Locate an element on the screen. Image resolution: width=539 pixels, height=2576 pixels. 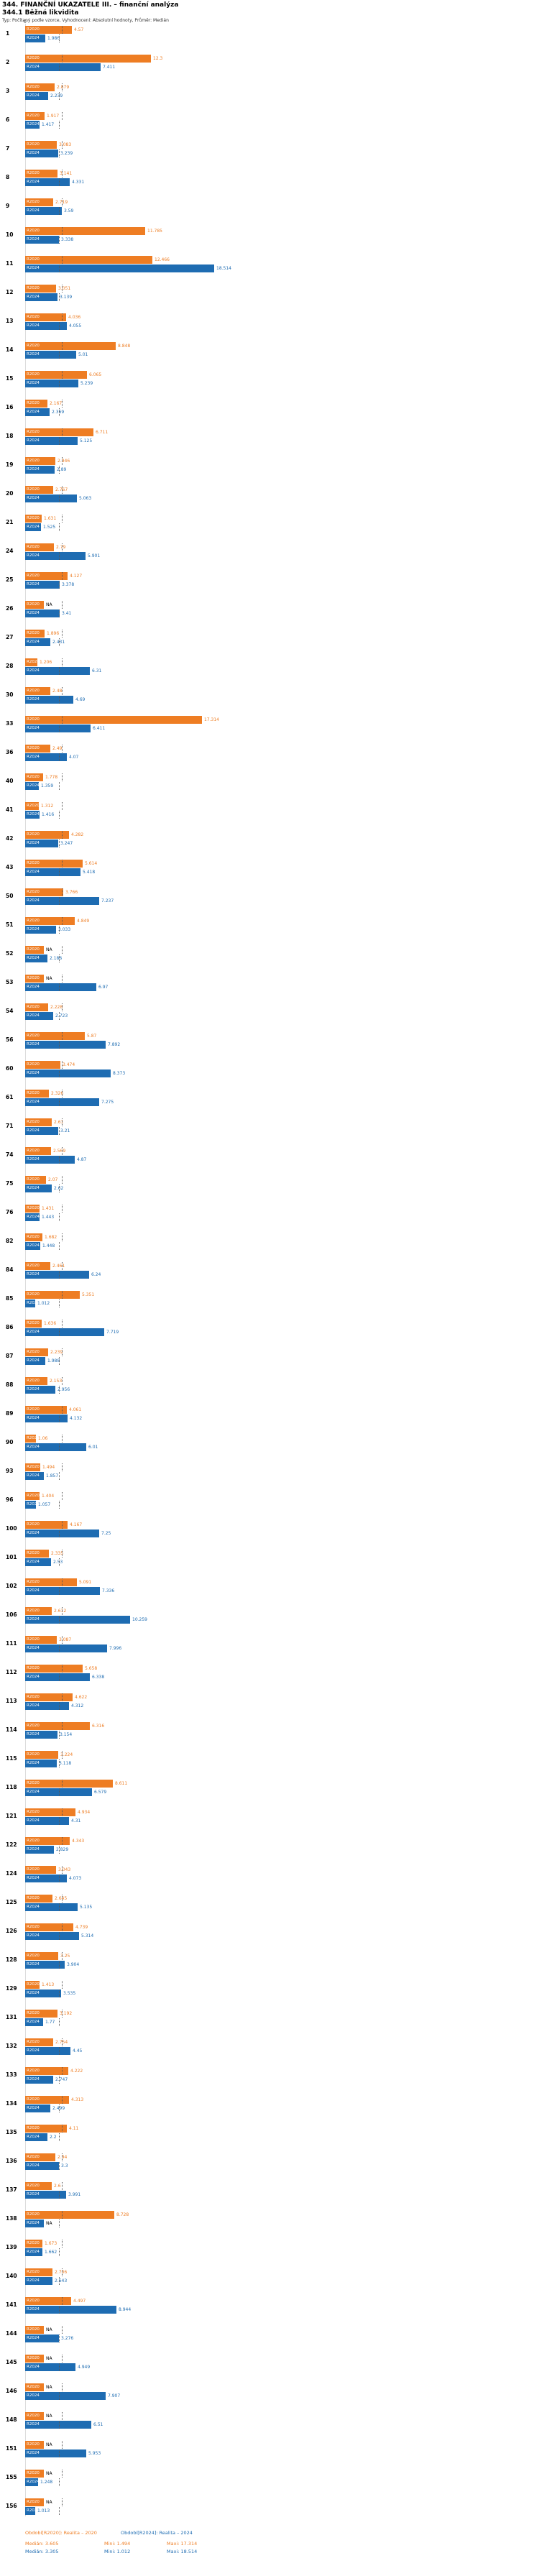
chart-row: 75 R2020 2.07 R2024 2.62 is located at coordinates (269, 1190).